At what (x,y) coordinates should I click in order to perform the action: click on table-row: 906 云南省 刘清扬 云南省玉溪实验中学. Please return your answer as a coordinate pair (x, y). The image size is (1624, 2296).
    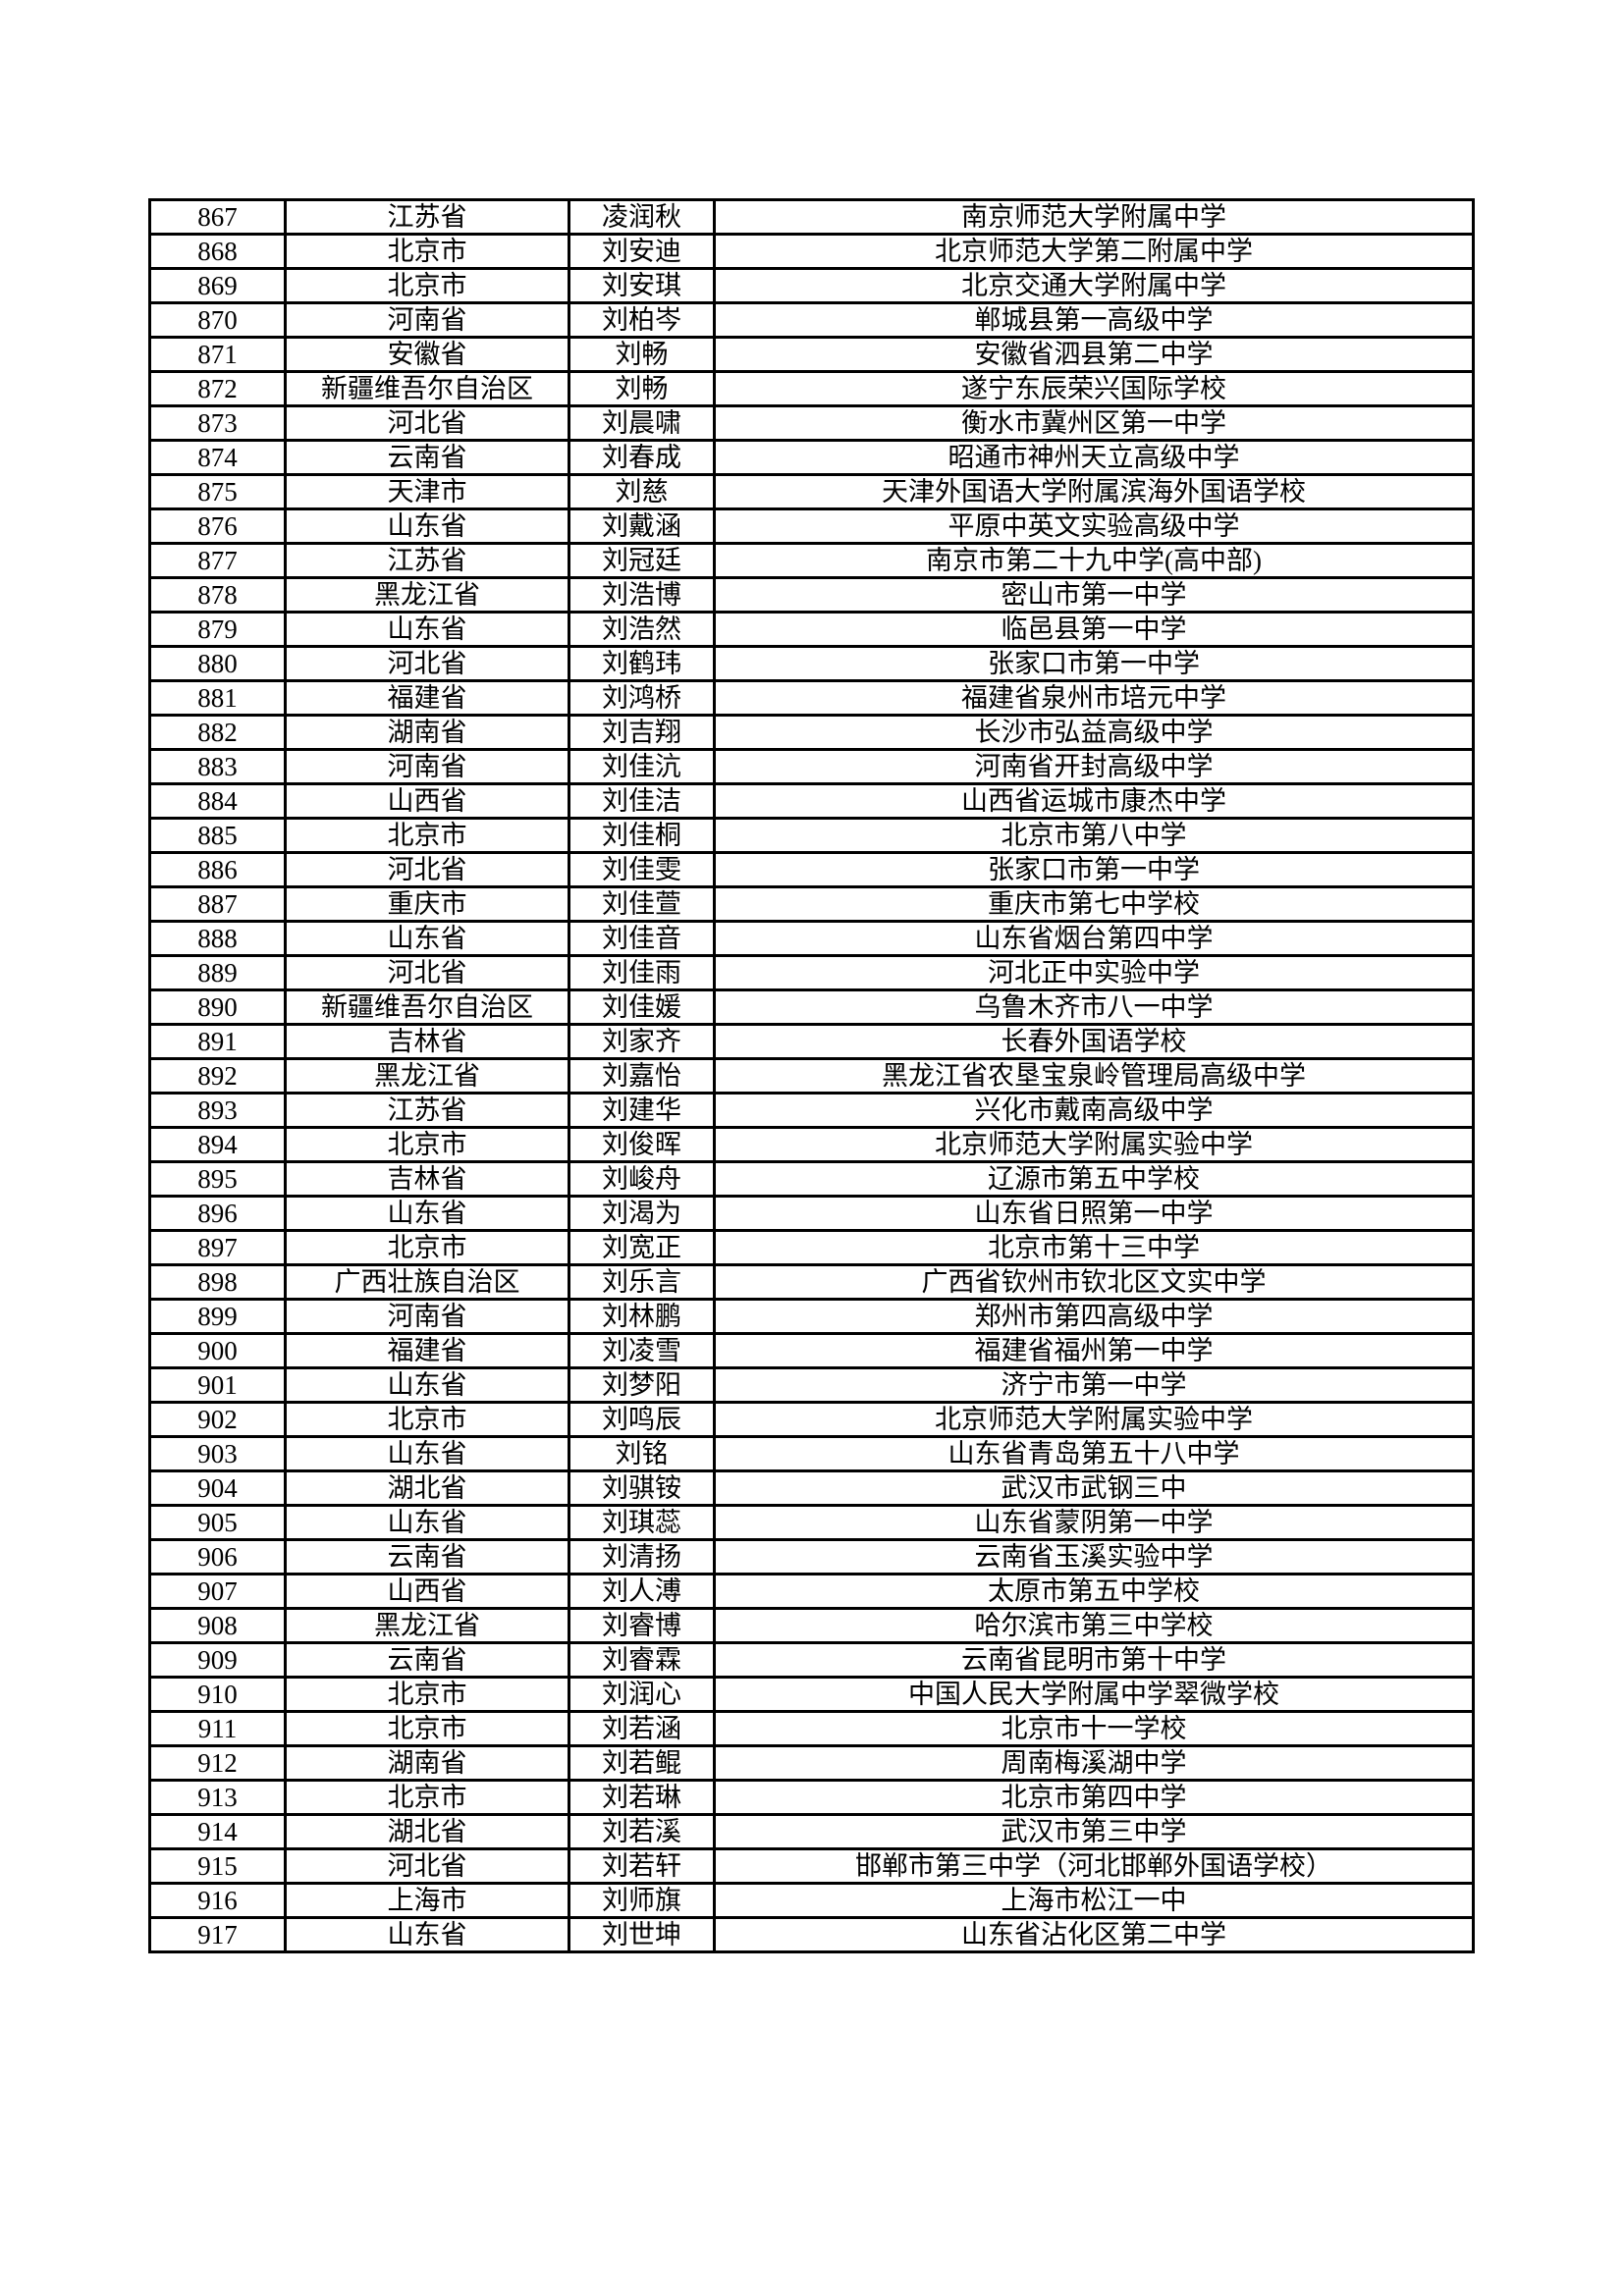
    Looking at the image, I should click on (811, 1557).